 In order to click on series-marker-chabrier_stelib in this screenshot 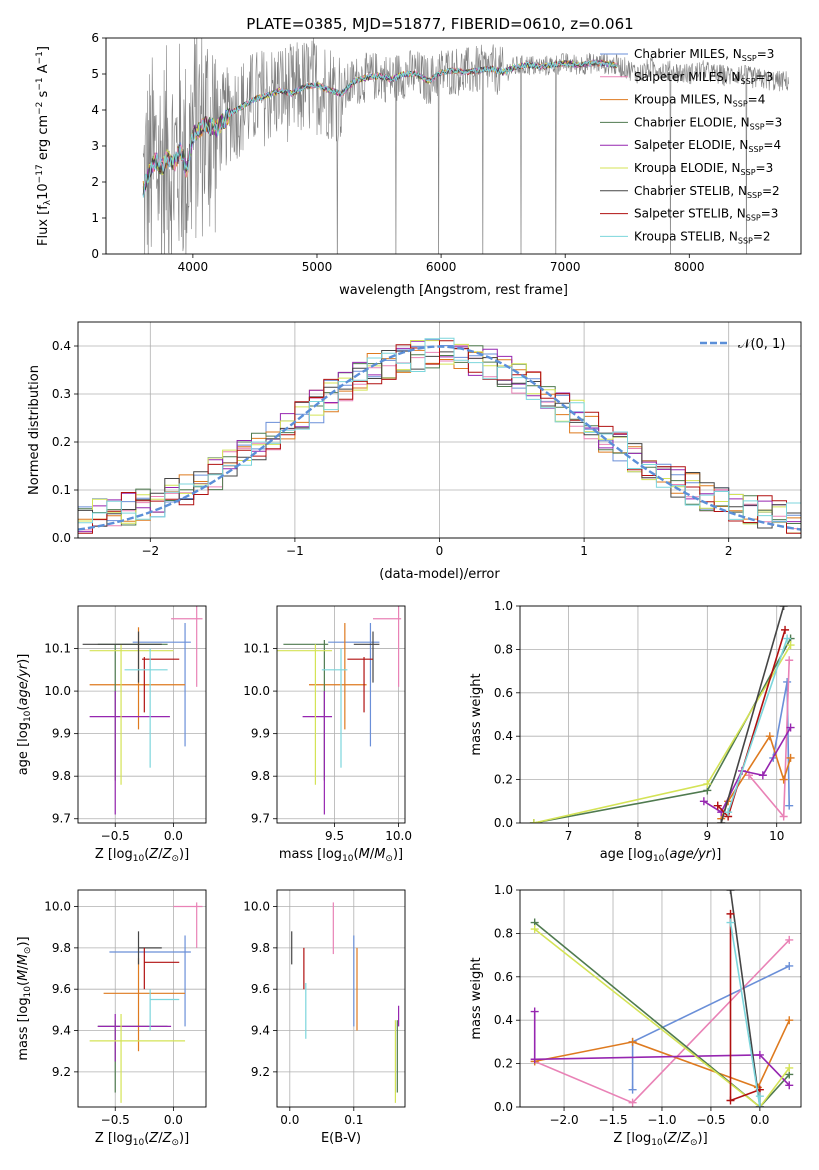, I will do `click(730, 892)`.